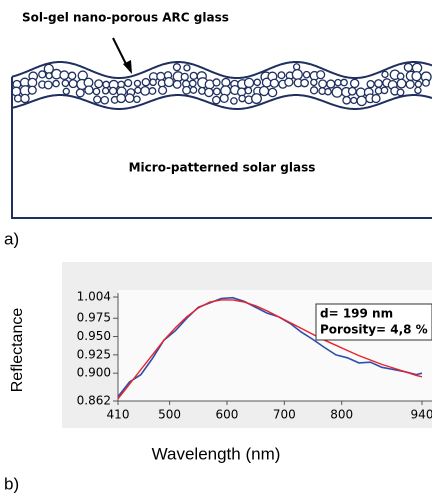  I want to click on coating-layer, so click(221, 84).